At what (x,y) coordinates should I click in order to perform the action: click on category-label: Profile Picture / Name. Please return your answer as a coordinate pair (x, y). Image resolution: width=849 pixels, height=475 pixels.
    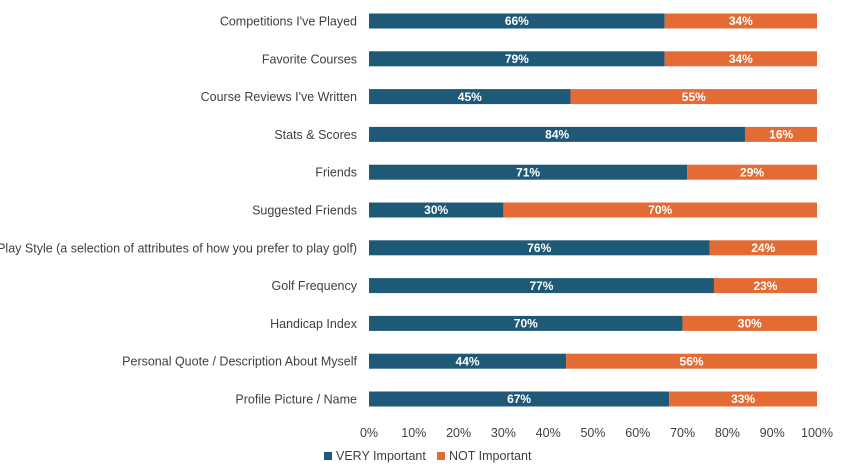
    Looking at the image, I should click on (296, 400).